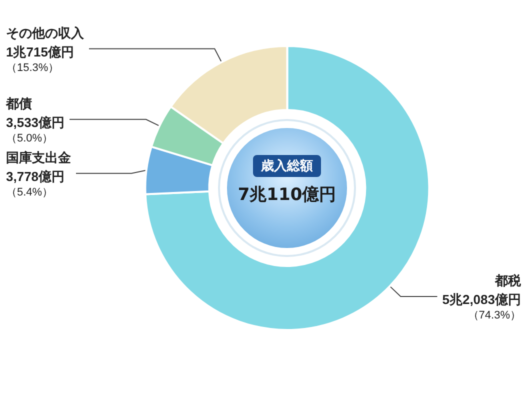 The height and width of the screenshot is (400, 527). Describe the element at coordinates (39, 157) in the screenshot. I see `slice-label: 国庫支出金` at that location.